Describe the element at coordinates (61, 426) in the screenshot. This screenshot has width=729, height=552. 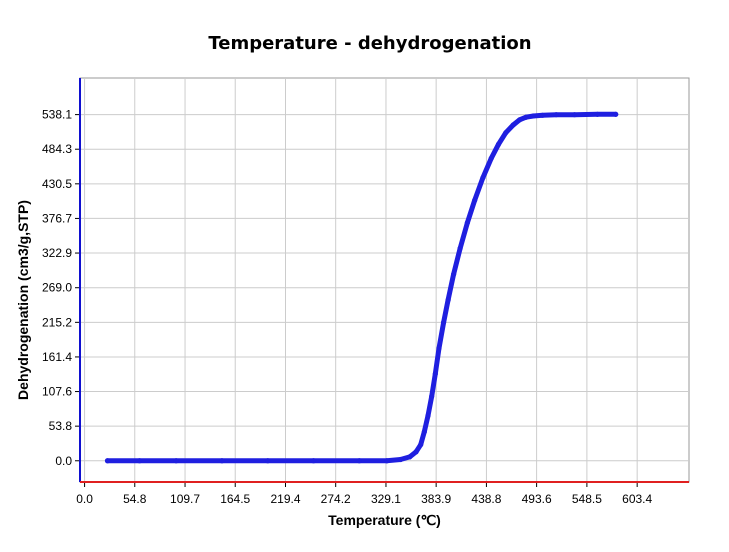
I see `y-tick-label: 53.8` at that location.